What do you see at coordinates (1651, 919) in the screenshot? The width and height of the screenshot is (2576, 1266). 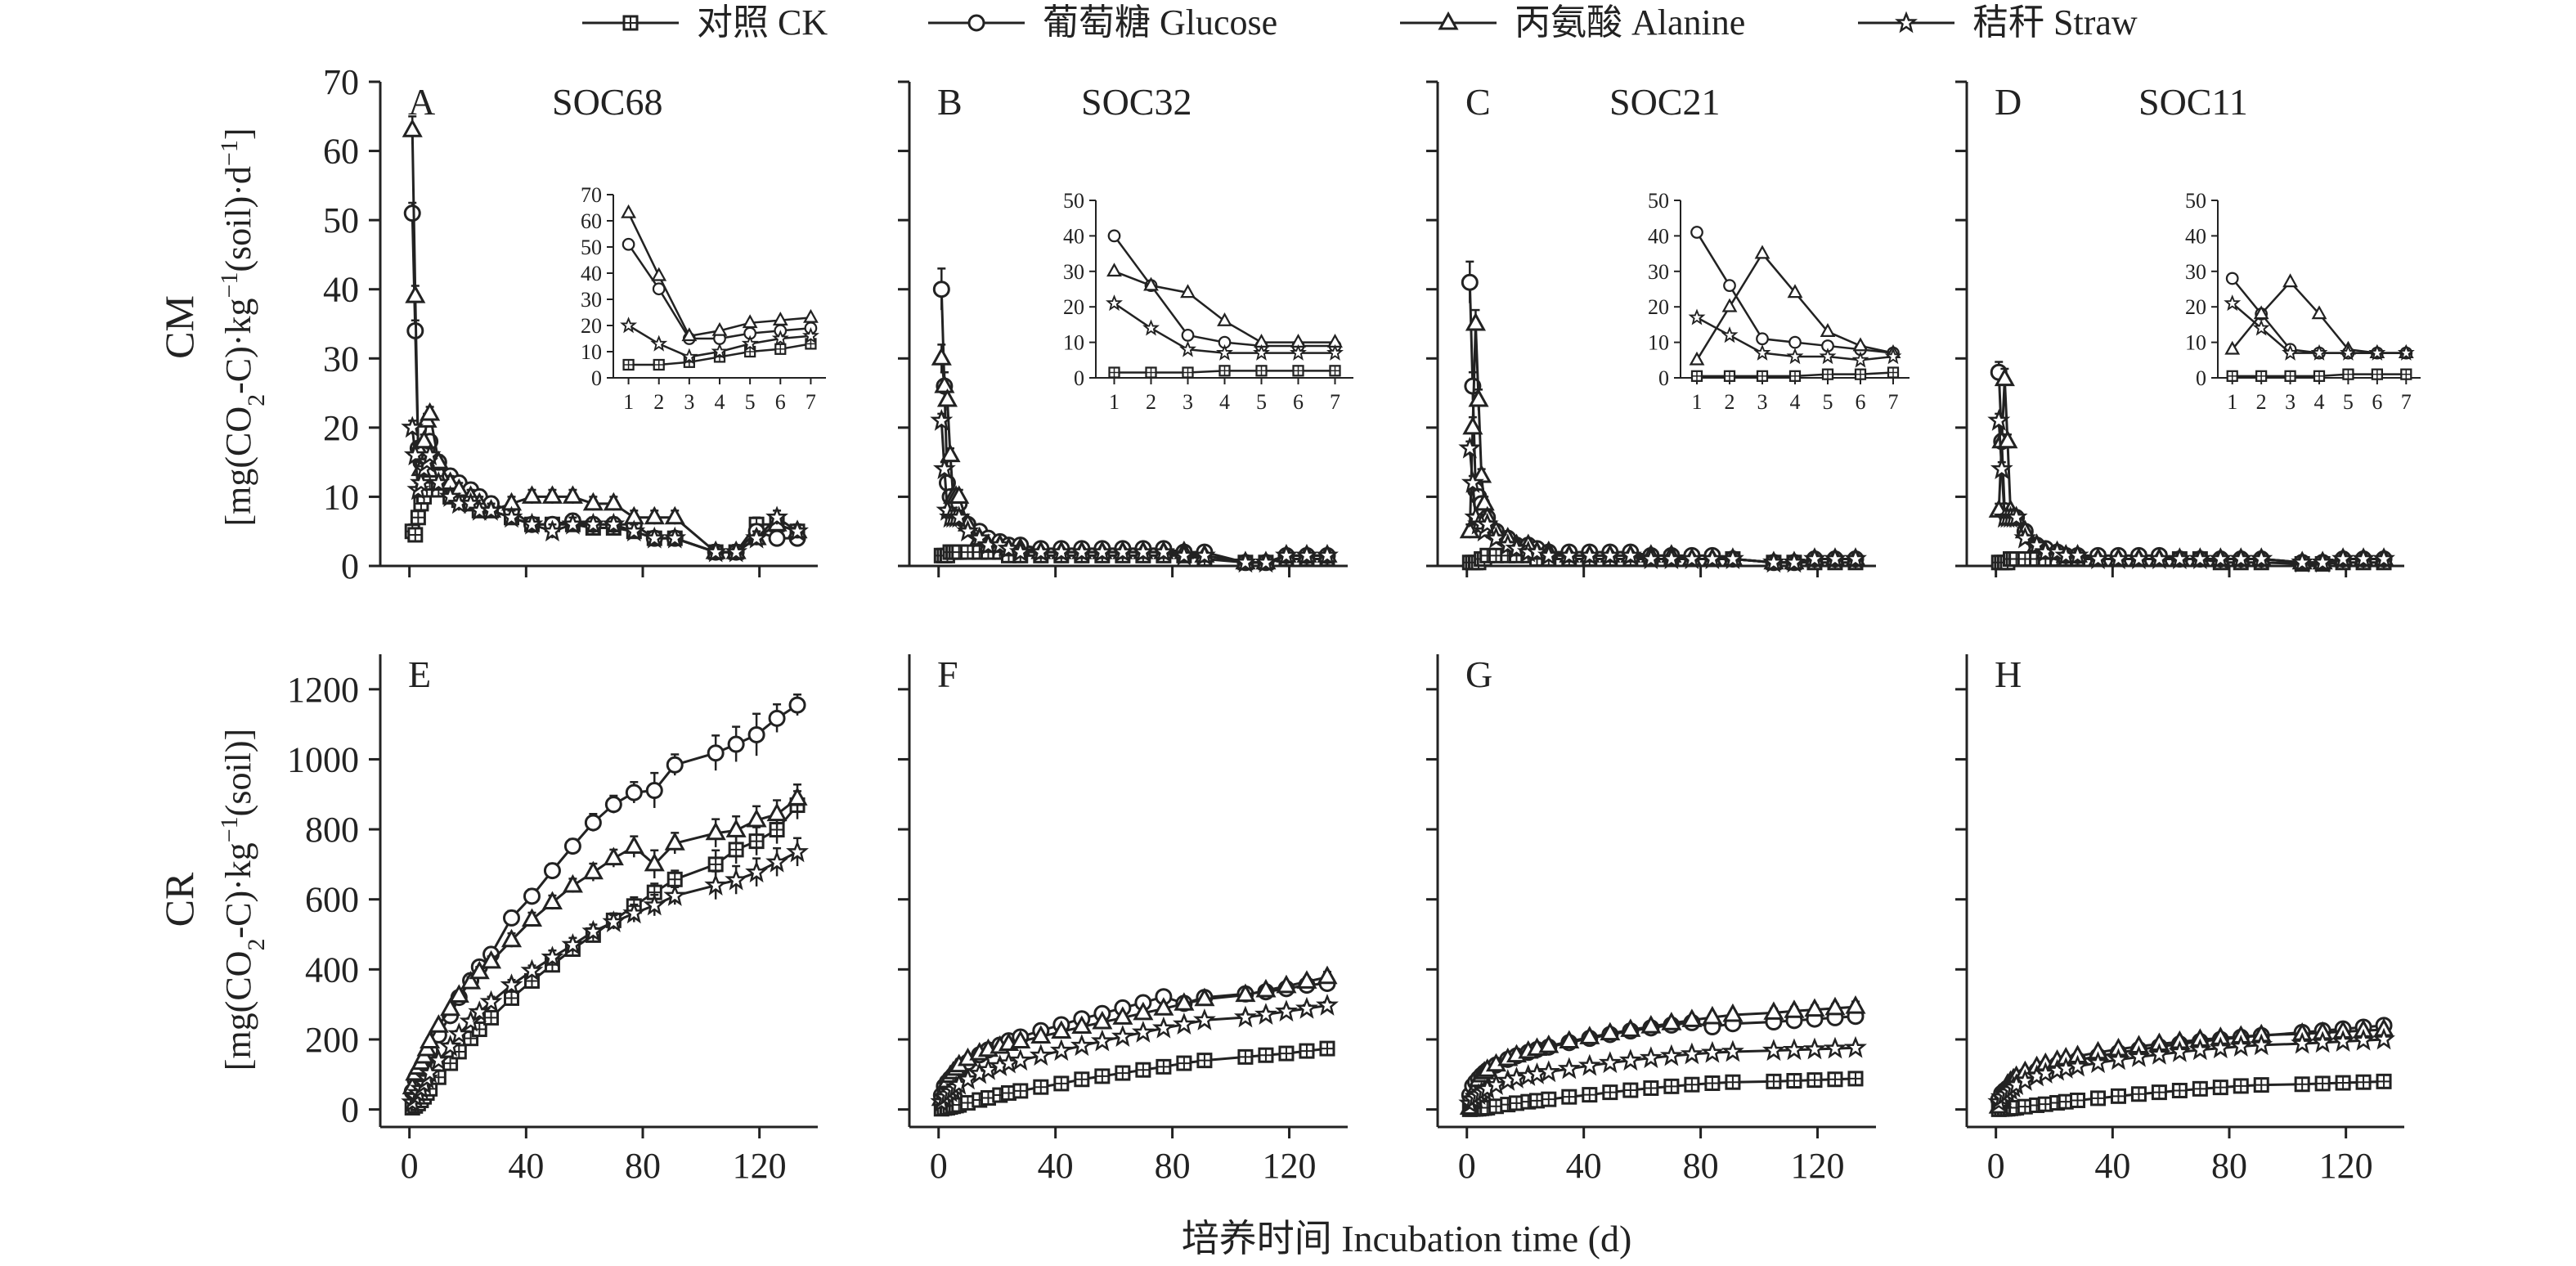 I see `panel-G: 0 40 80 120 G` at bounding box center [1651, 919].